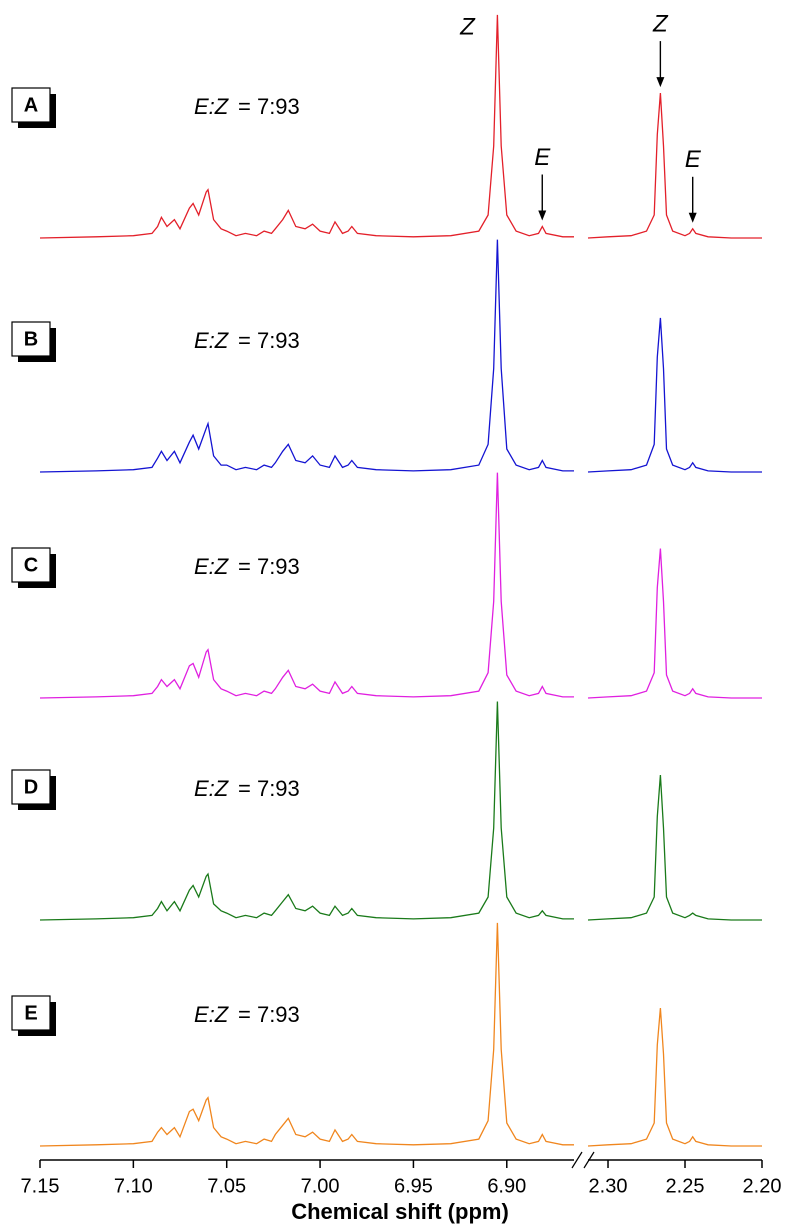 Image resolution: width=793 pixels, height=1229 pixels. What do you see at coordinates (506, 1186) in the screenshot?
I see `x-tick-label: 6.90` at bounding box center [506, 1186].